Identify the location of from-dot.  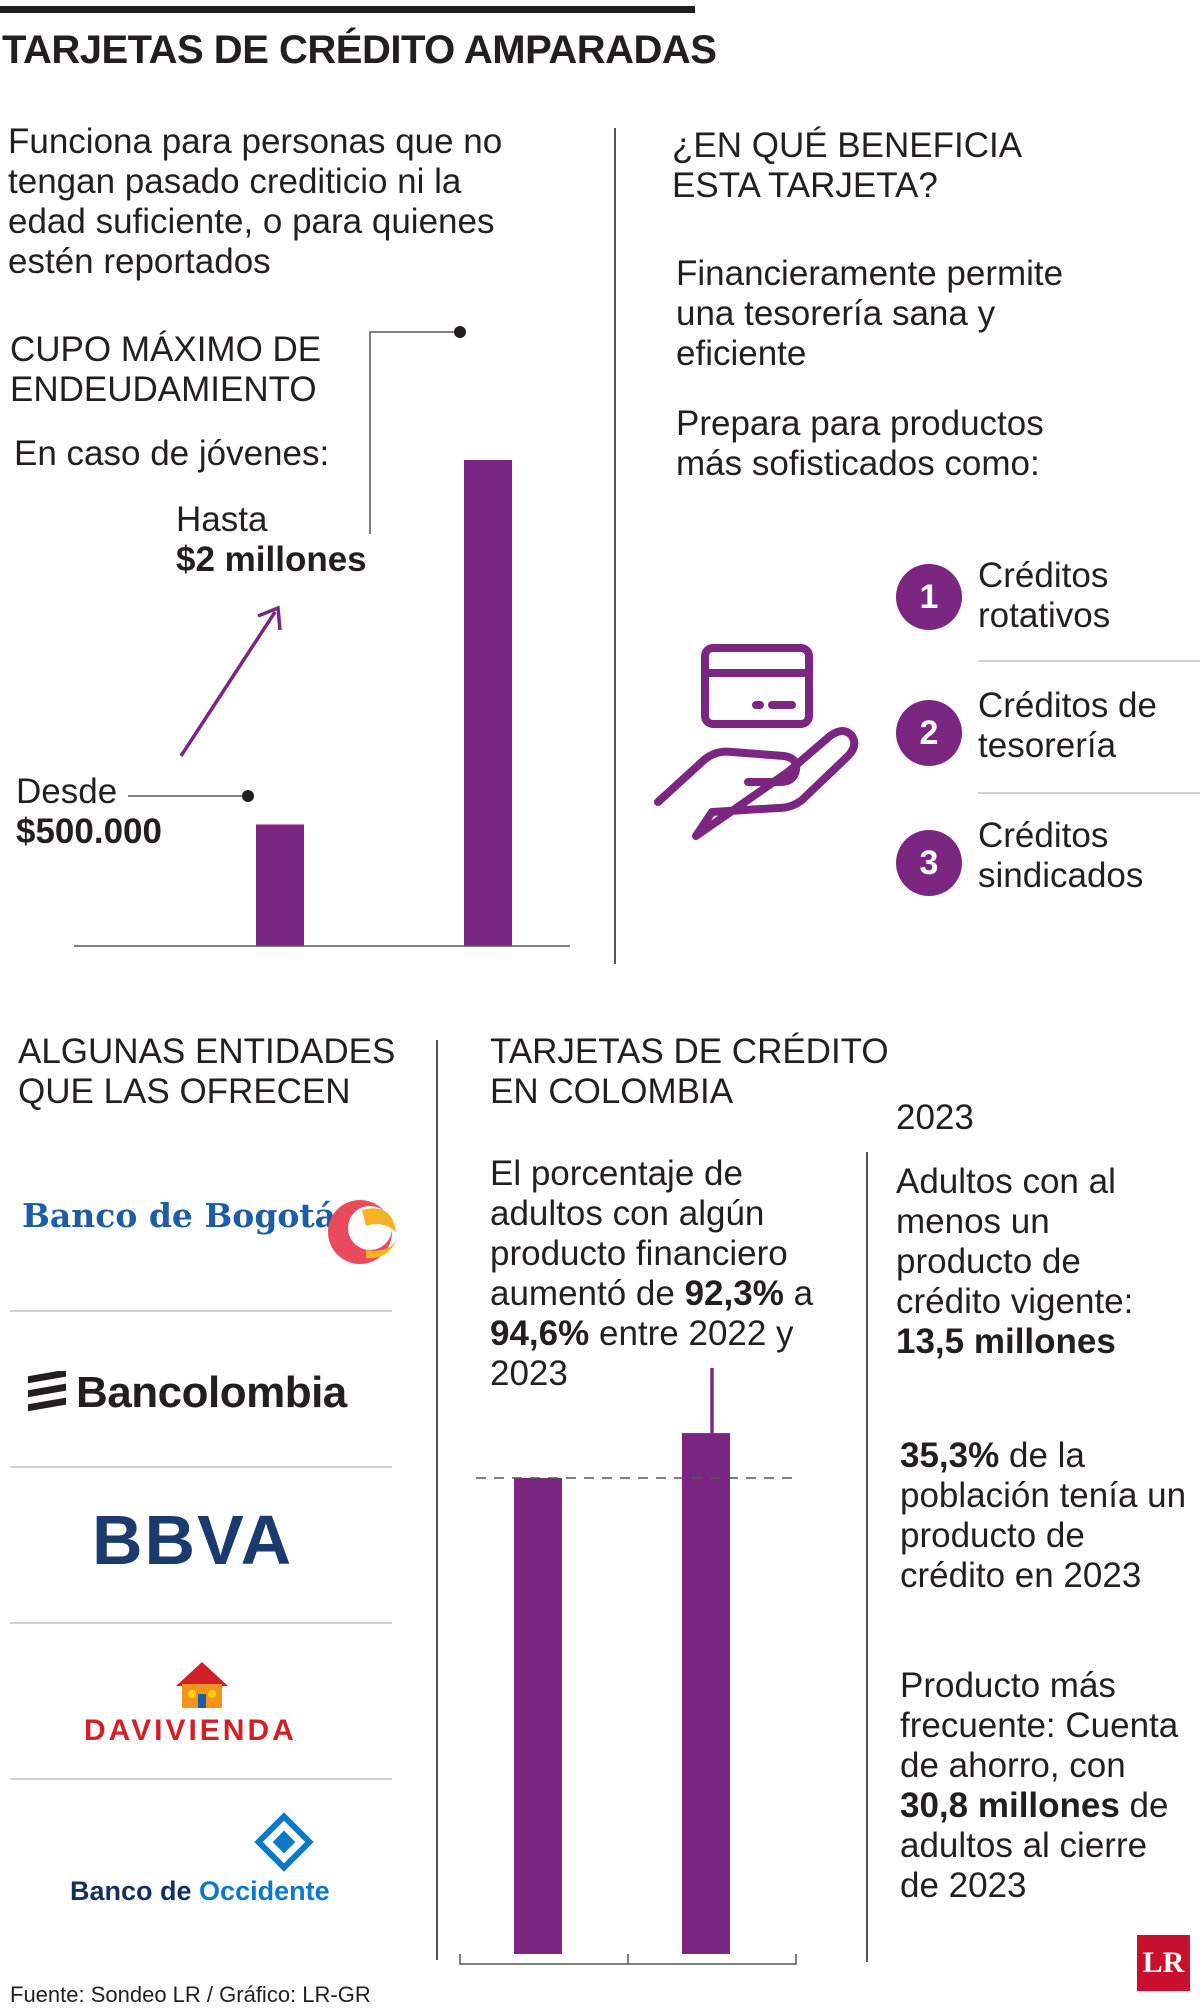
(248, 796).